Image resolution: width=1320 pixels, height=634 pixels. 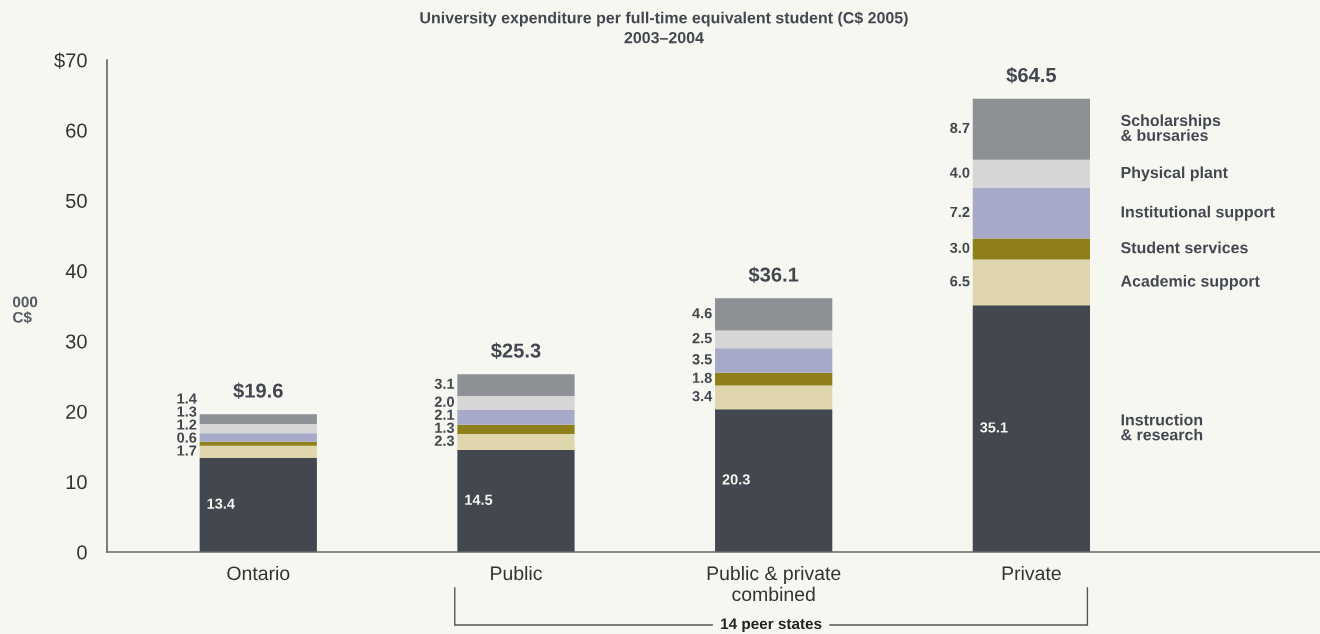 What do you see at coordinates (444, 414) in the screenshot?
I see `data-label: 2.1` at bounding box center [444, 414].